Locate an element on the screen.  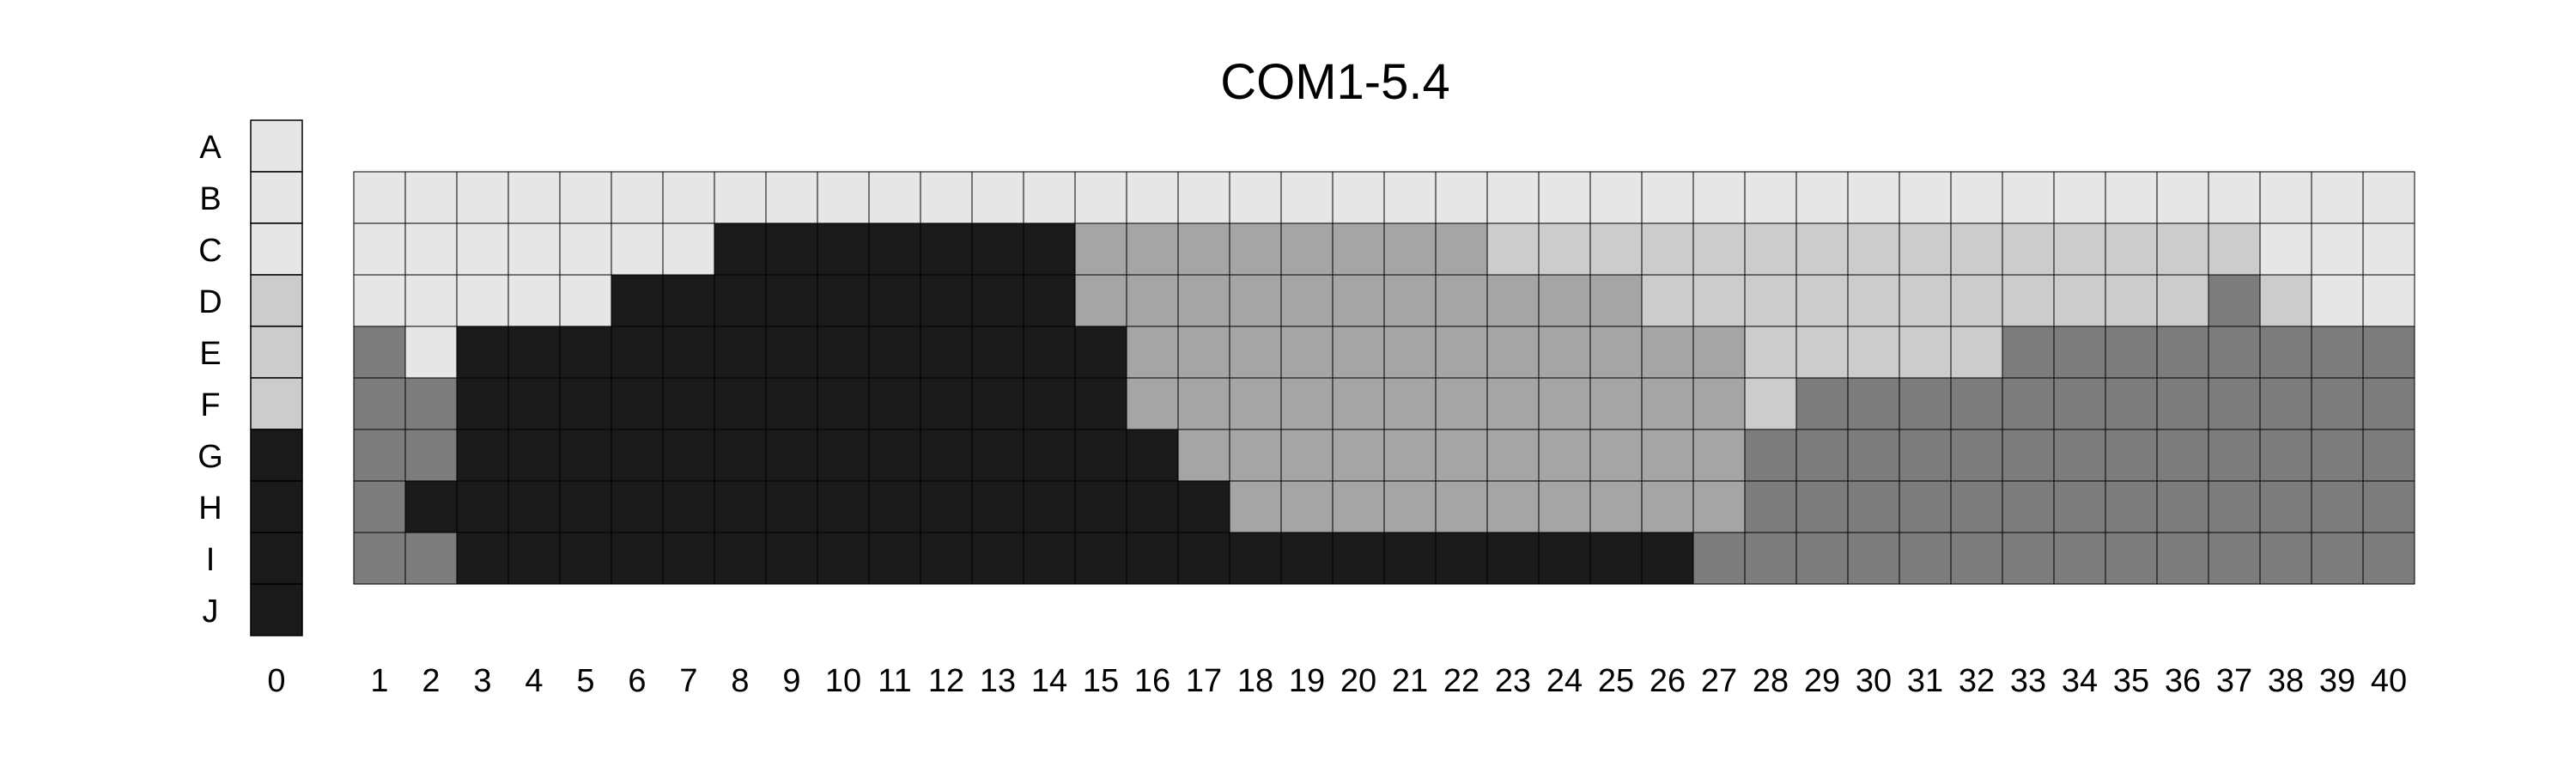
column-label-25: 25 is located at coordinates (1616, 681).